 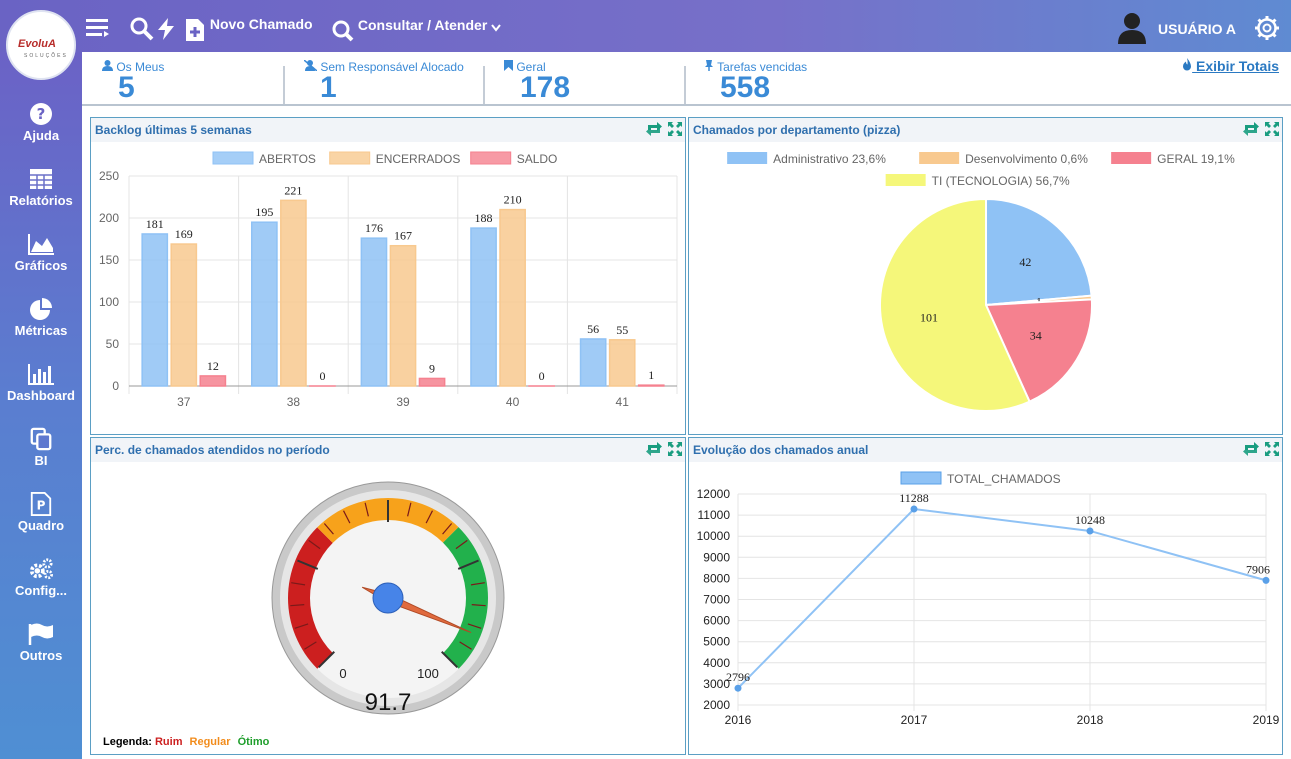 I want to click on sidebar-item-dashboard: Dashboard, so click(x=41, y=382).